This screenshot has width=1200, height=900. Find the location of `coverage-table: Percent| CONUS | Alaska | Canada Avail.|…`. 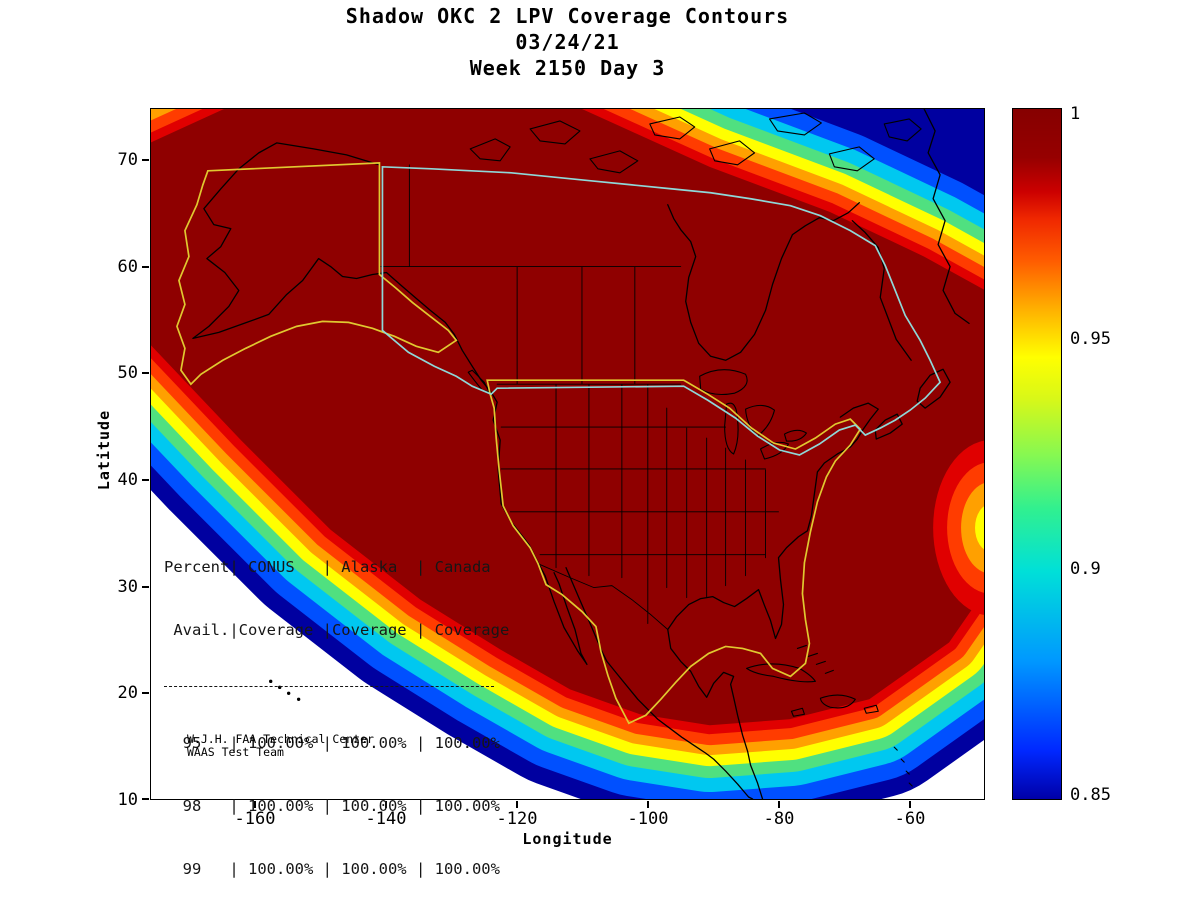

coverage-table: Percent| CONUS | Alaska | Canada Avail.|… is located at coordinates (336, 707).